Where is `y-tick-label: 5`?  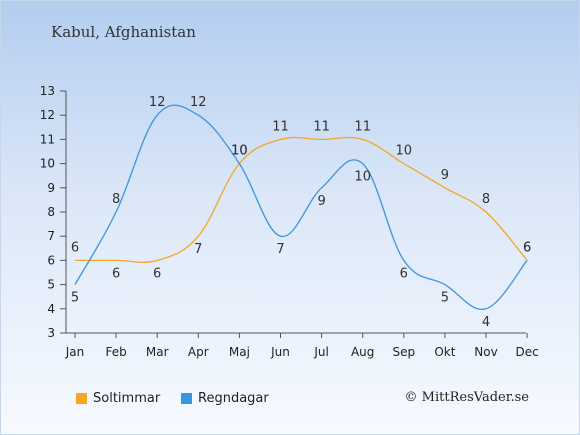 y-tick-label: 5 is located at coordinates (51, 285).